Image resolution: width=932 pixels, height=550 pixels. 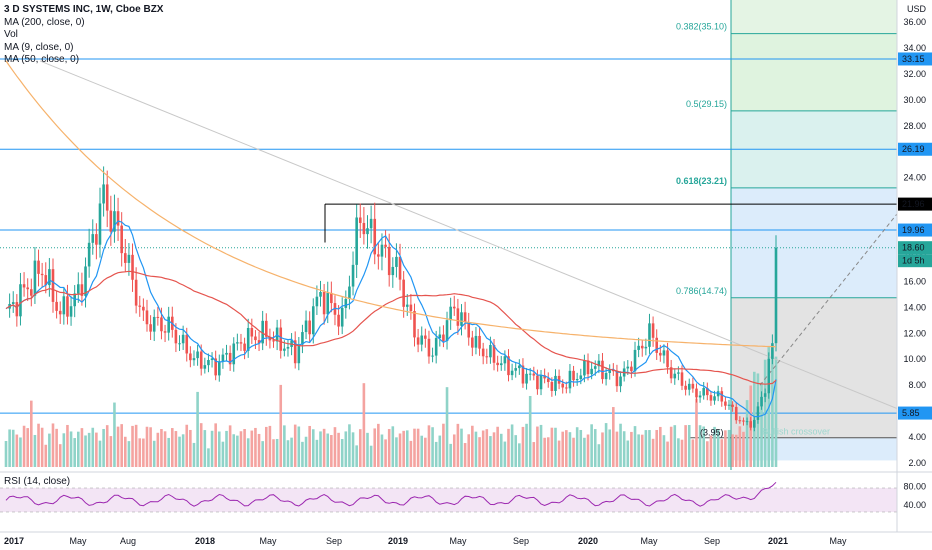 What do you see at coordinates (712, 433) in the screenshot?
I see `low-annotation: (3.95)` at bounding box center [712, 433].